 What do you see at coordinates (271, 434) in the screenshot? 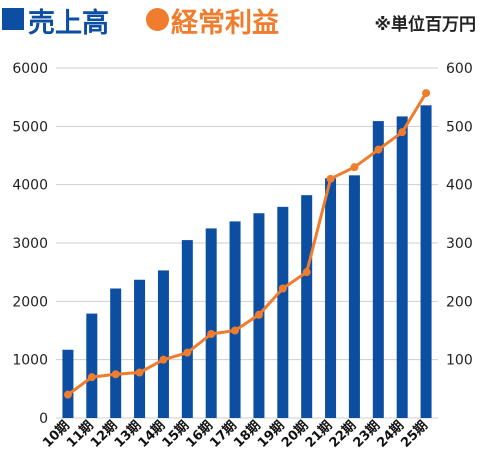
I see `x-axis-tick-label: 19期` at bounding box center [271, 434].